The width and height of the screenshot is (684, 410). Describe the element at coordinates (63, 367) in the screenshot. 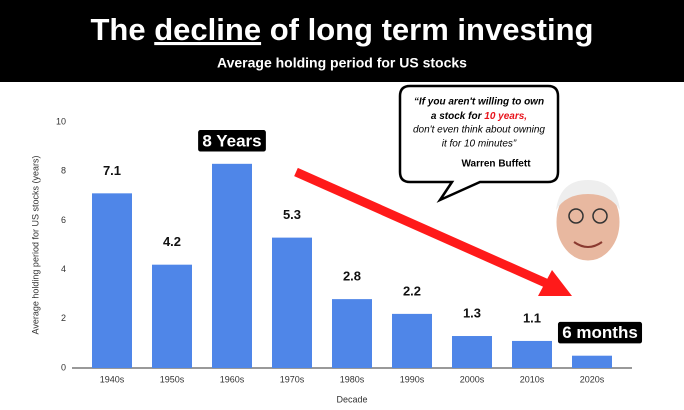

I see `y-tick-label: 0` at that location.